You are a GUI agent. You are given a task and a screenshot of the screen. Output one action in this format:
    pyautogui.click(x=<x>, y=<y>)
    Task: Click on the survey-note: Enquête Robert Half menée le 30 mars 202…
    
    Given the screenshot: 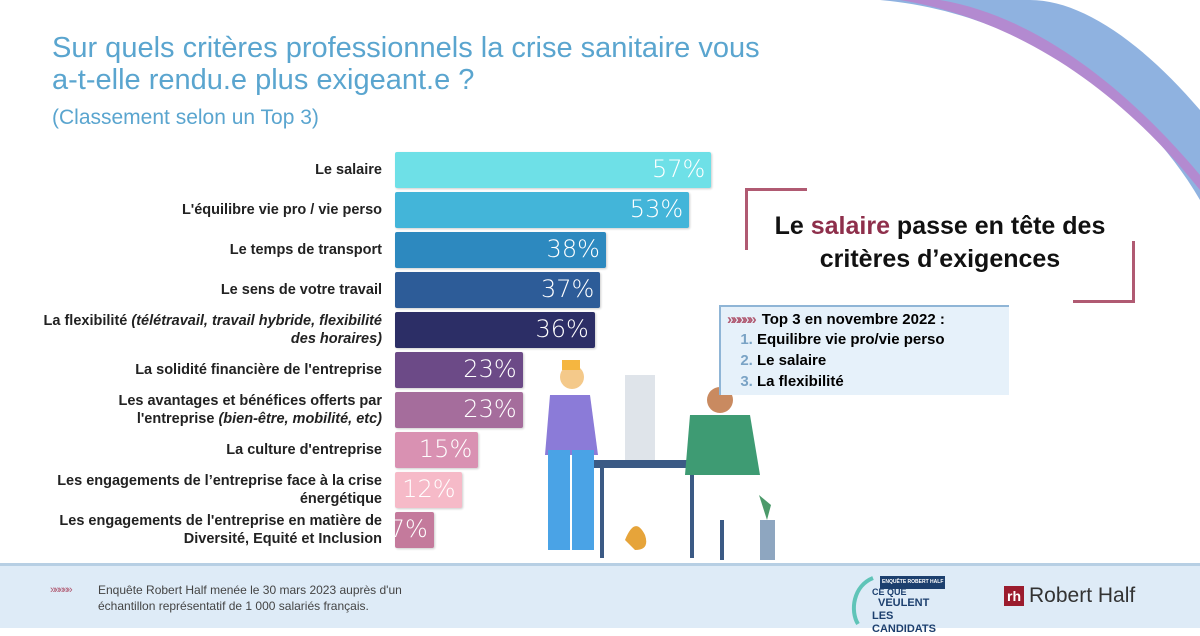 What is the action you would take?
    pyautogui.click(x=250, y=598)
    